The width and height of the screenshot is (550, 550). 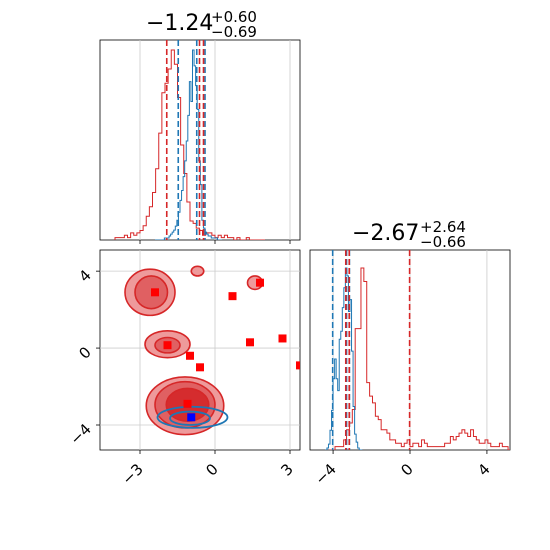 What do you see at coordinates (286, 469) in the screenshot?
I see `scatter-xtick-label-2: 3` at bounding box center [286, 469].